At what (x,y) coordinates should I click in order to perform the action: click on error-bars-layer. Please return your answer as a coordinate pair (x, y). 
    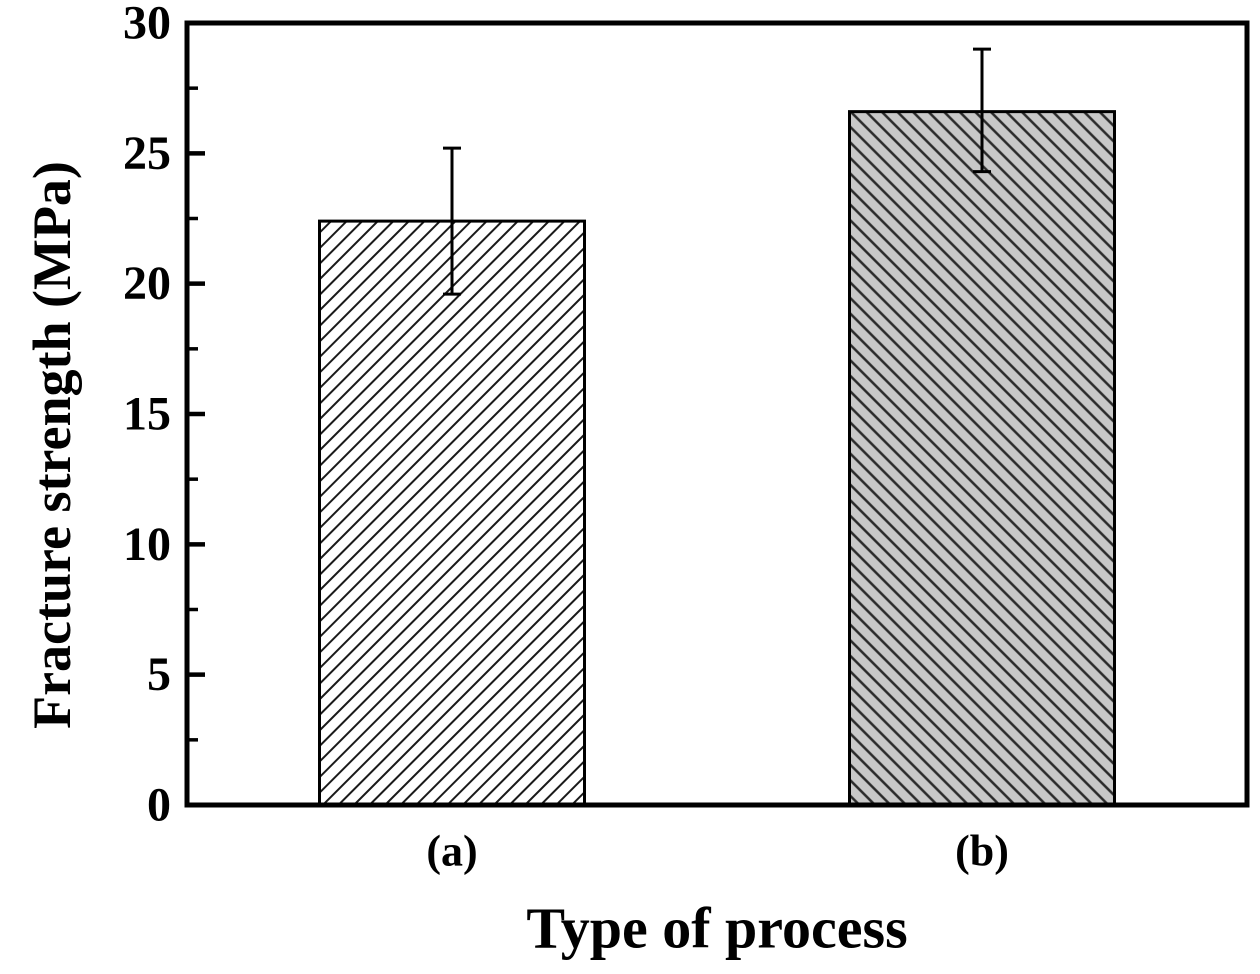
    Looking at the image, I should click on (717, 171).